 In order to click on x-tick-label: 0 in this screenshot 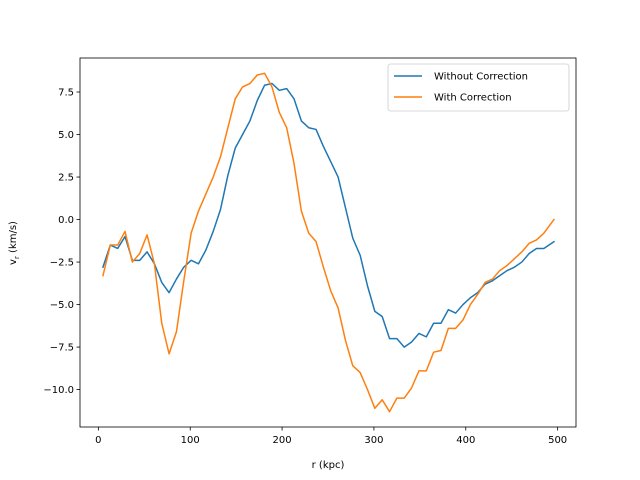, I will do `click(98, 440)`.